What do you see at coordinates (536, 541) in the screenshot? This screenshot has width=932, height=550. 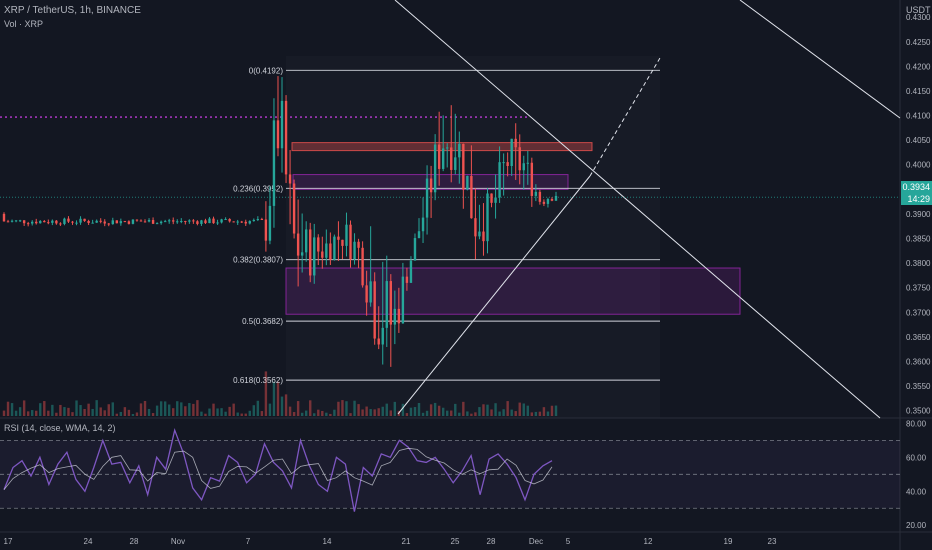 I see `time-tick-label: Dec` at bounding box center [536, 541].